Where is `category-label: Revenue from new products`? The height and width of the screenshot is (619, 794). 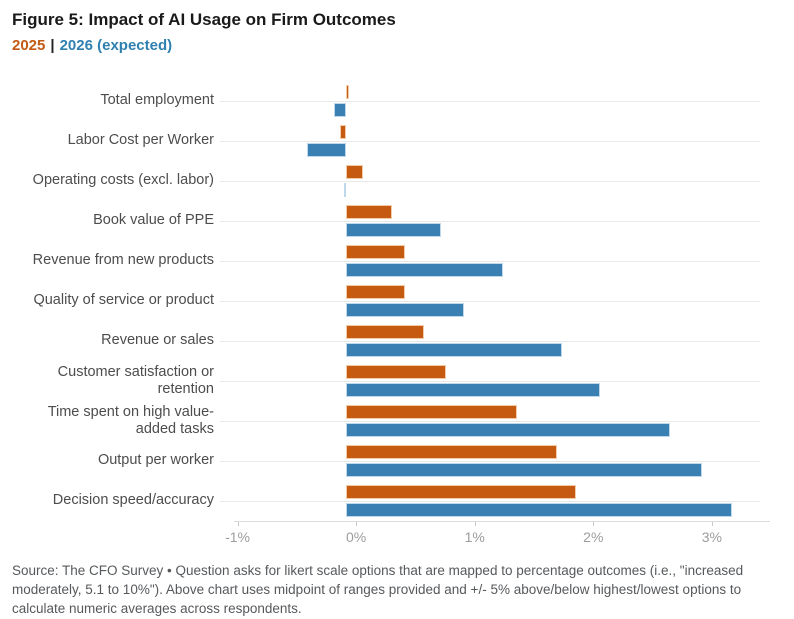
category-label: Revenue from new products is located at coordinates (123, 260).